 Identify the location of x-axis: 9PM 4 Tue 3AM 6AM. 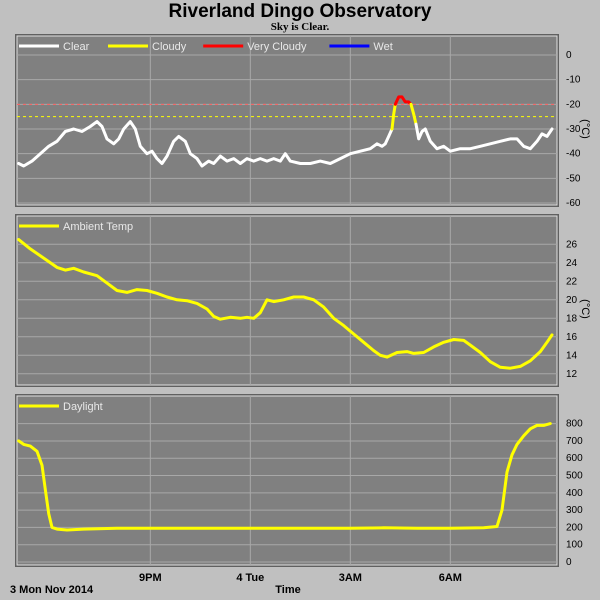
(300, 578).